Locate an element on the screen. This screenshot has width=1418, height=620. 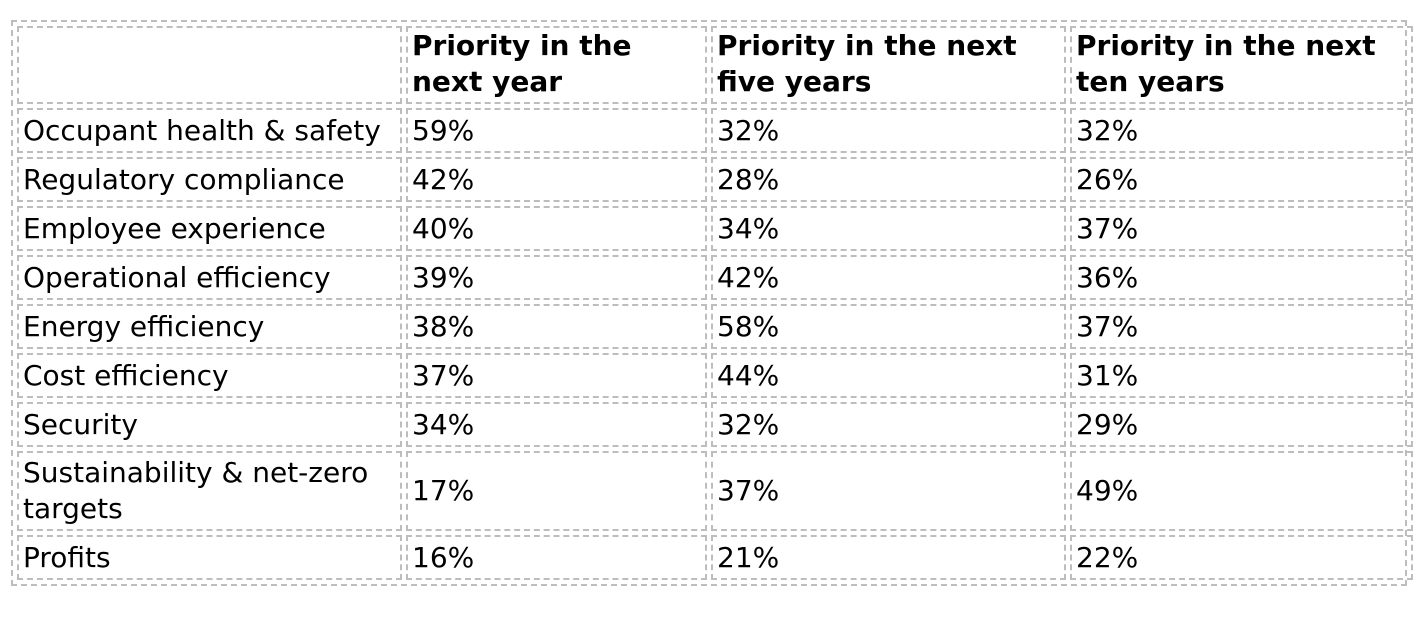
table-row: Regulatory compliance 42% 28% 26% is located at coordinates (715, 179).